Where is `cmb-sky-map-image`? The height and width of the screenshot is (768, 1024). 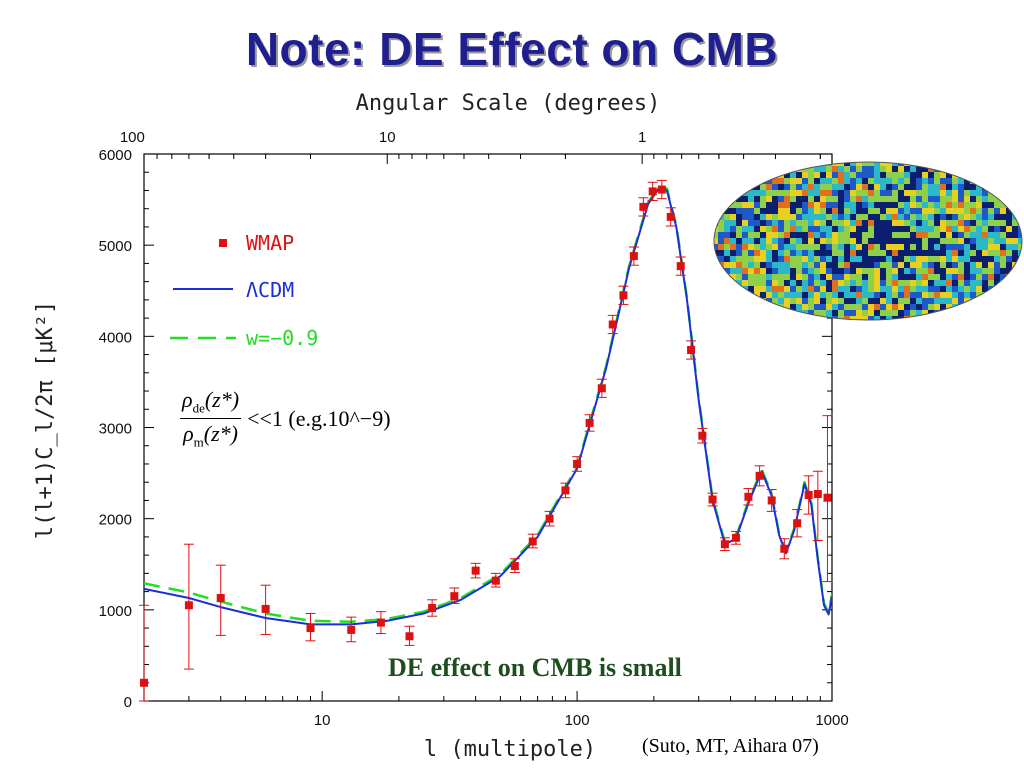 cmb-sky-map-image is located at coordinates (868, 241).